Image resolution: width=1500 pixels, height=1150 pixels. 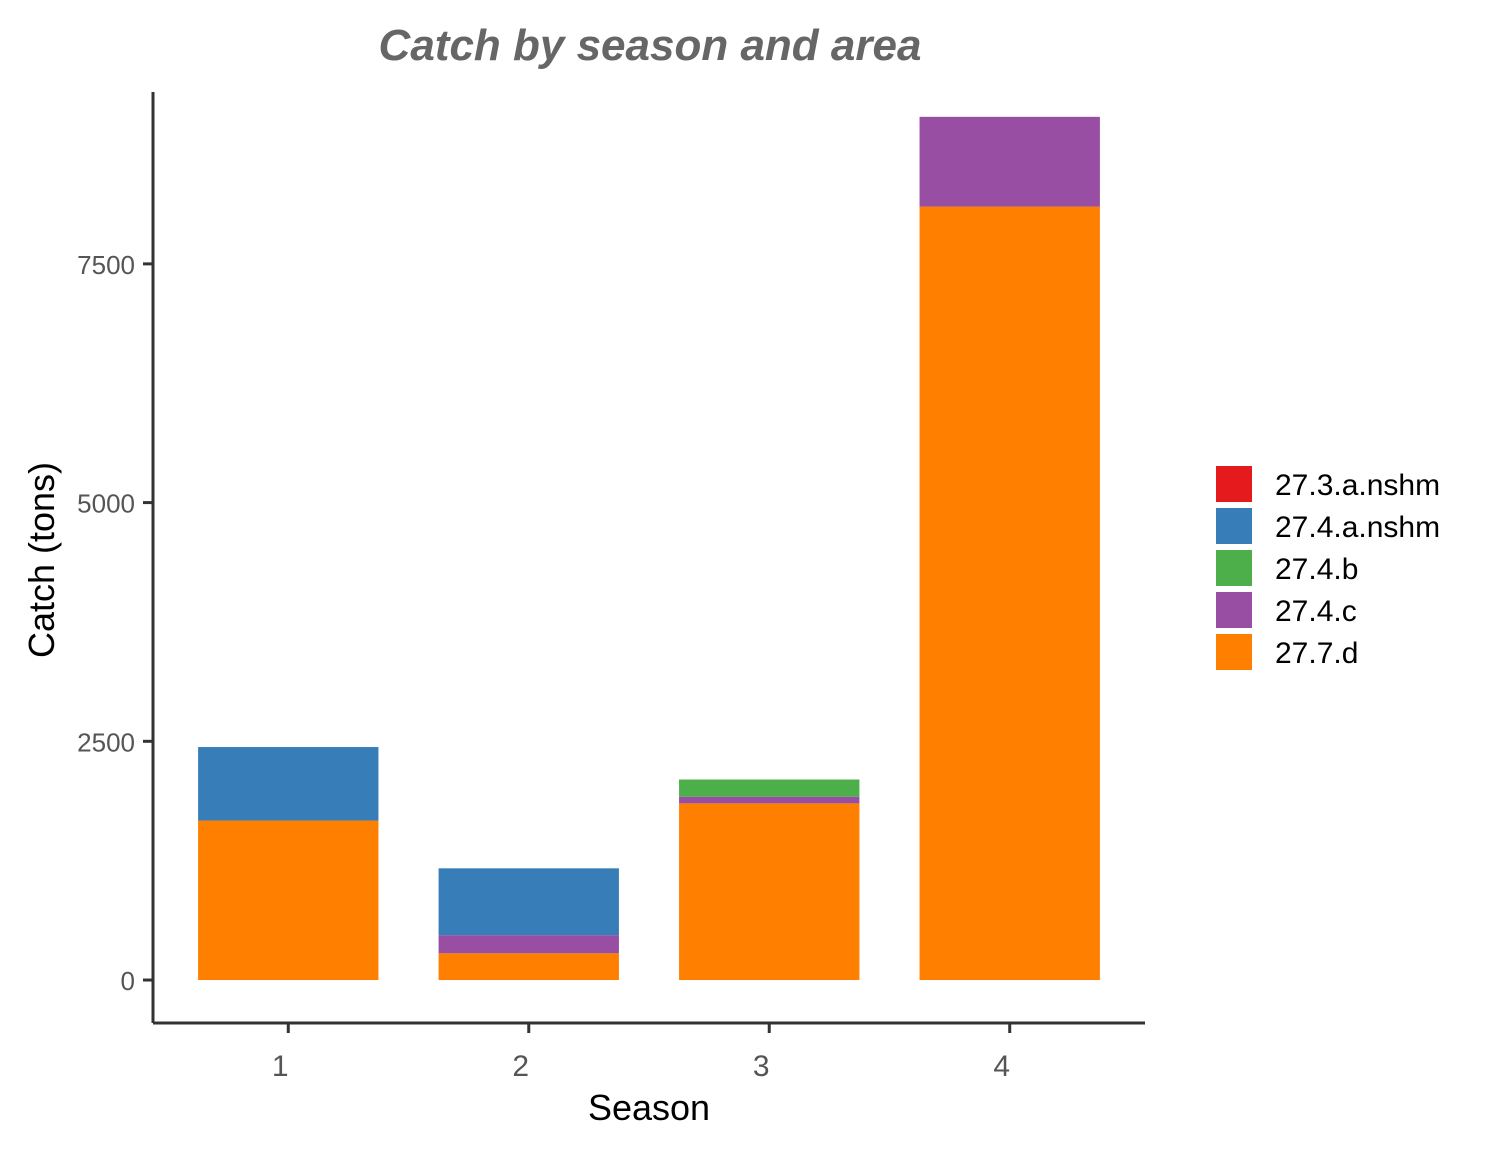 I want to click on y-tick-label-5000: 5000, so click(x=106, y=504).